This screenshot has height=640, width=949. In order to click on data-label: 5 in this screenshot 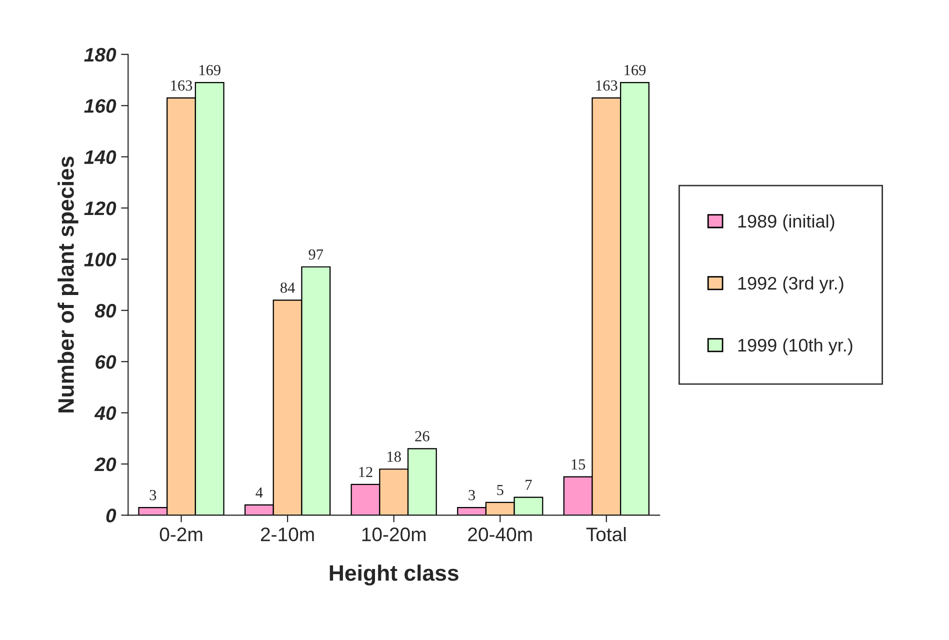, I will do `click(500, 490)`.